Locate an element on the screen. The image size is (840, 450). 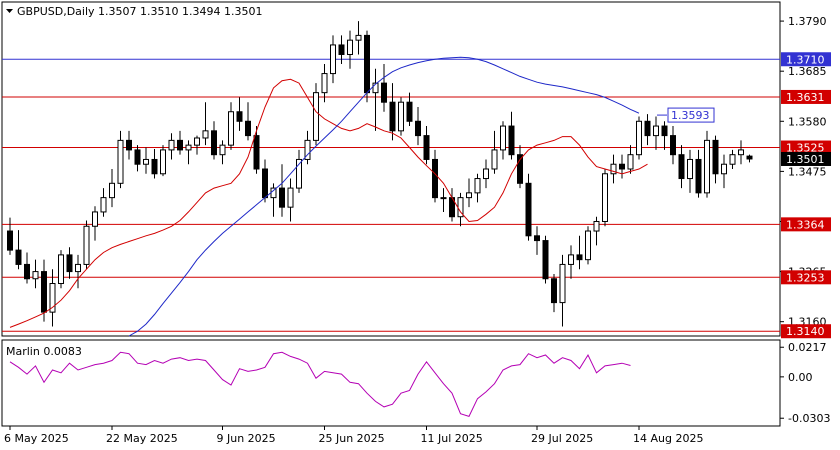
ma-callout-text: 1.3593 is located at coordinates (690, 115).